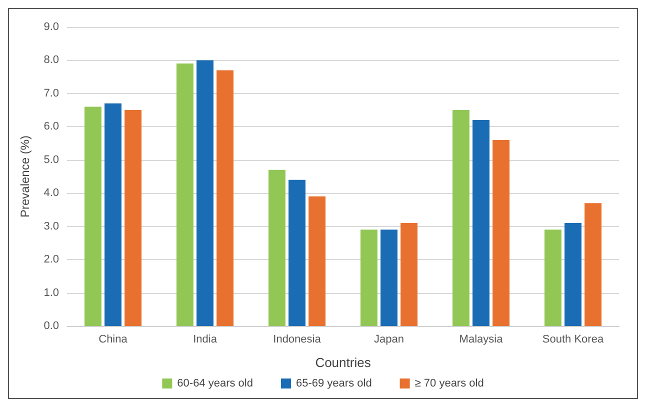  What do you see at coordinates (481, 340) in the screenshot?
I see `x-tick-label: Malaysia` at bounding box center [481, 340].